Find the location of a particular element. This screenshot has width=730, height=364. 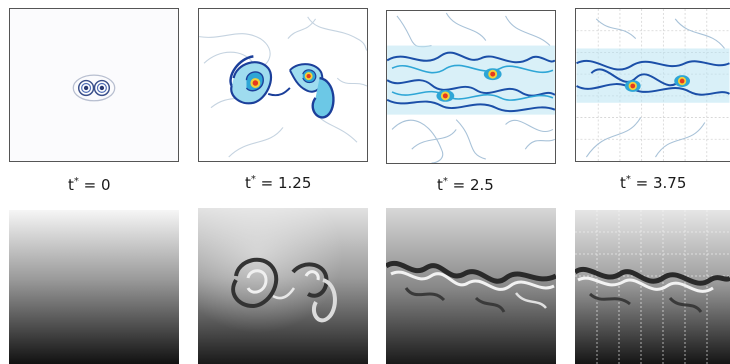

label-value: = 0 is located at coordinates (94, 185).